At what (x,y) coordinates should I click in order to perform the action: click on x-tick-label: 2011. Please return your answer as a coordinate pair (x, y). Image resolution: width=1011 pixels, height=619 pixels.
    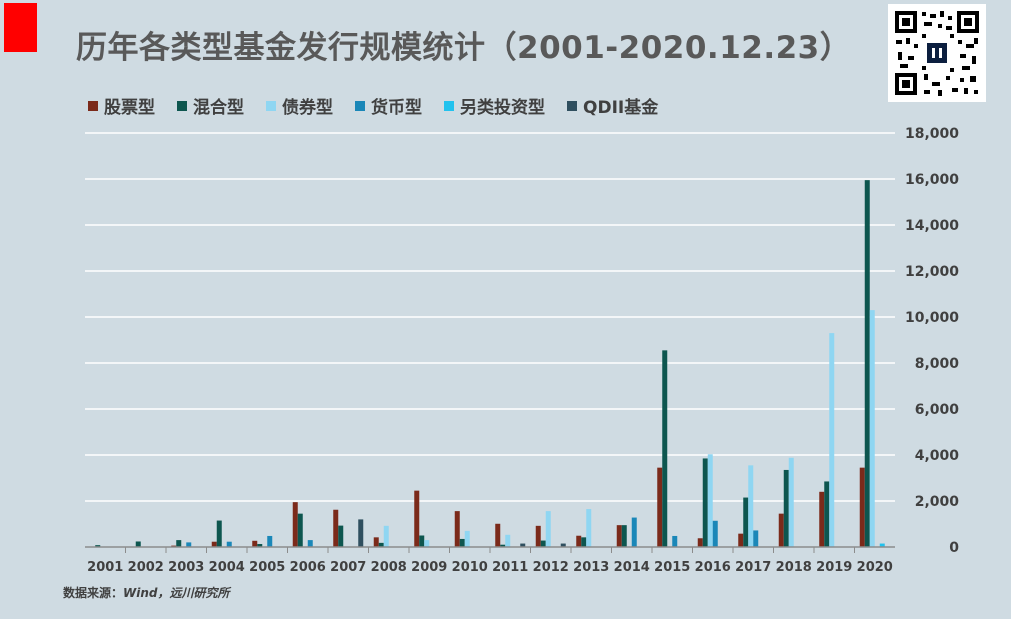
    Looking at the image, I should click on (510, 567).